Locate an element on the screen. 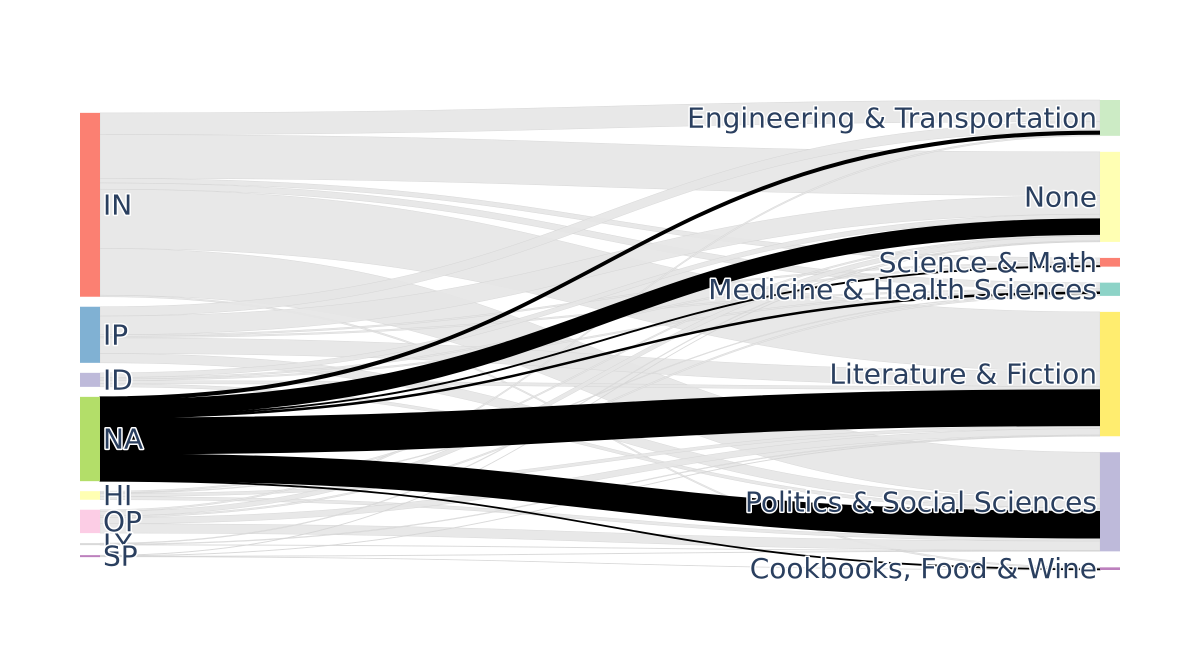  node-label-eng: Engineering & Transportation is located at coordinates (892, 117).